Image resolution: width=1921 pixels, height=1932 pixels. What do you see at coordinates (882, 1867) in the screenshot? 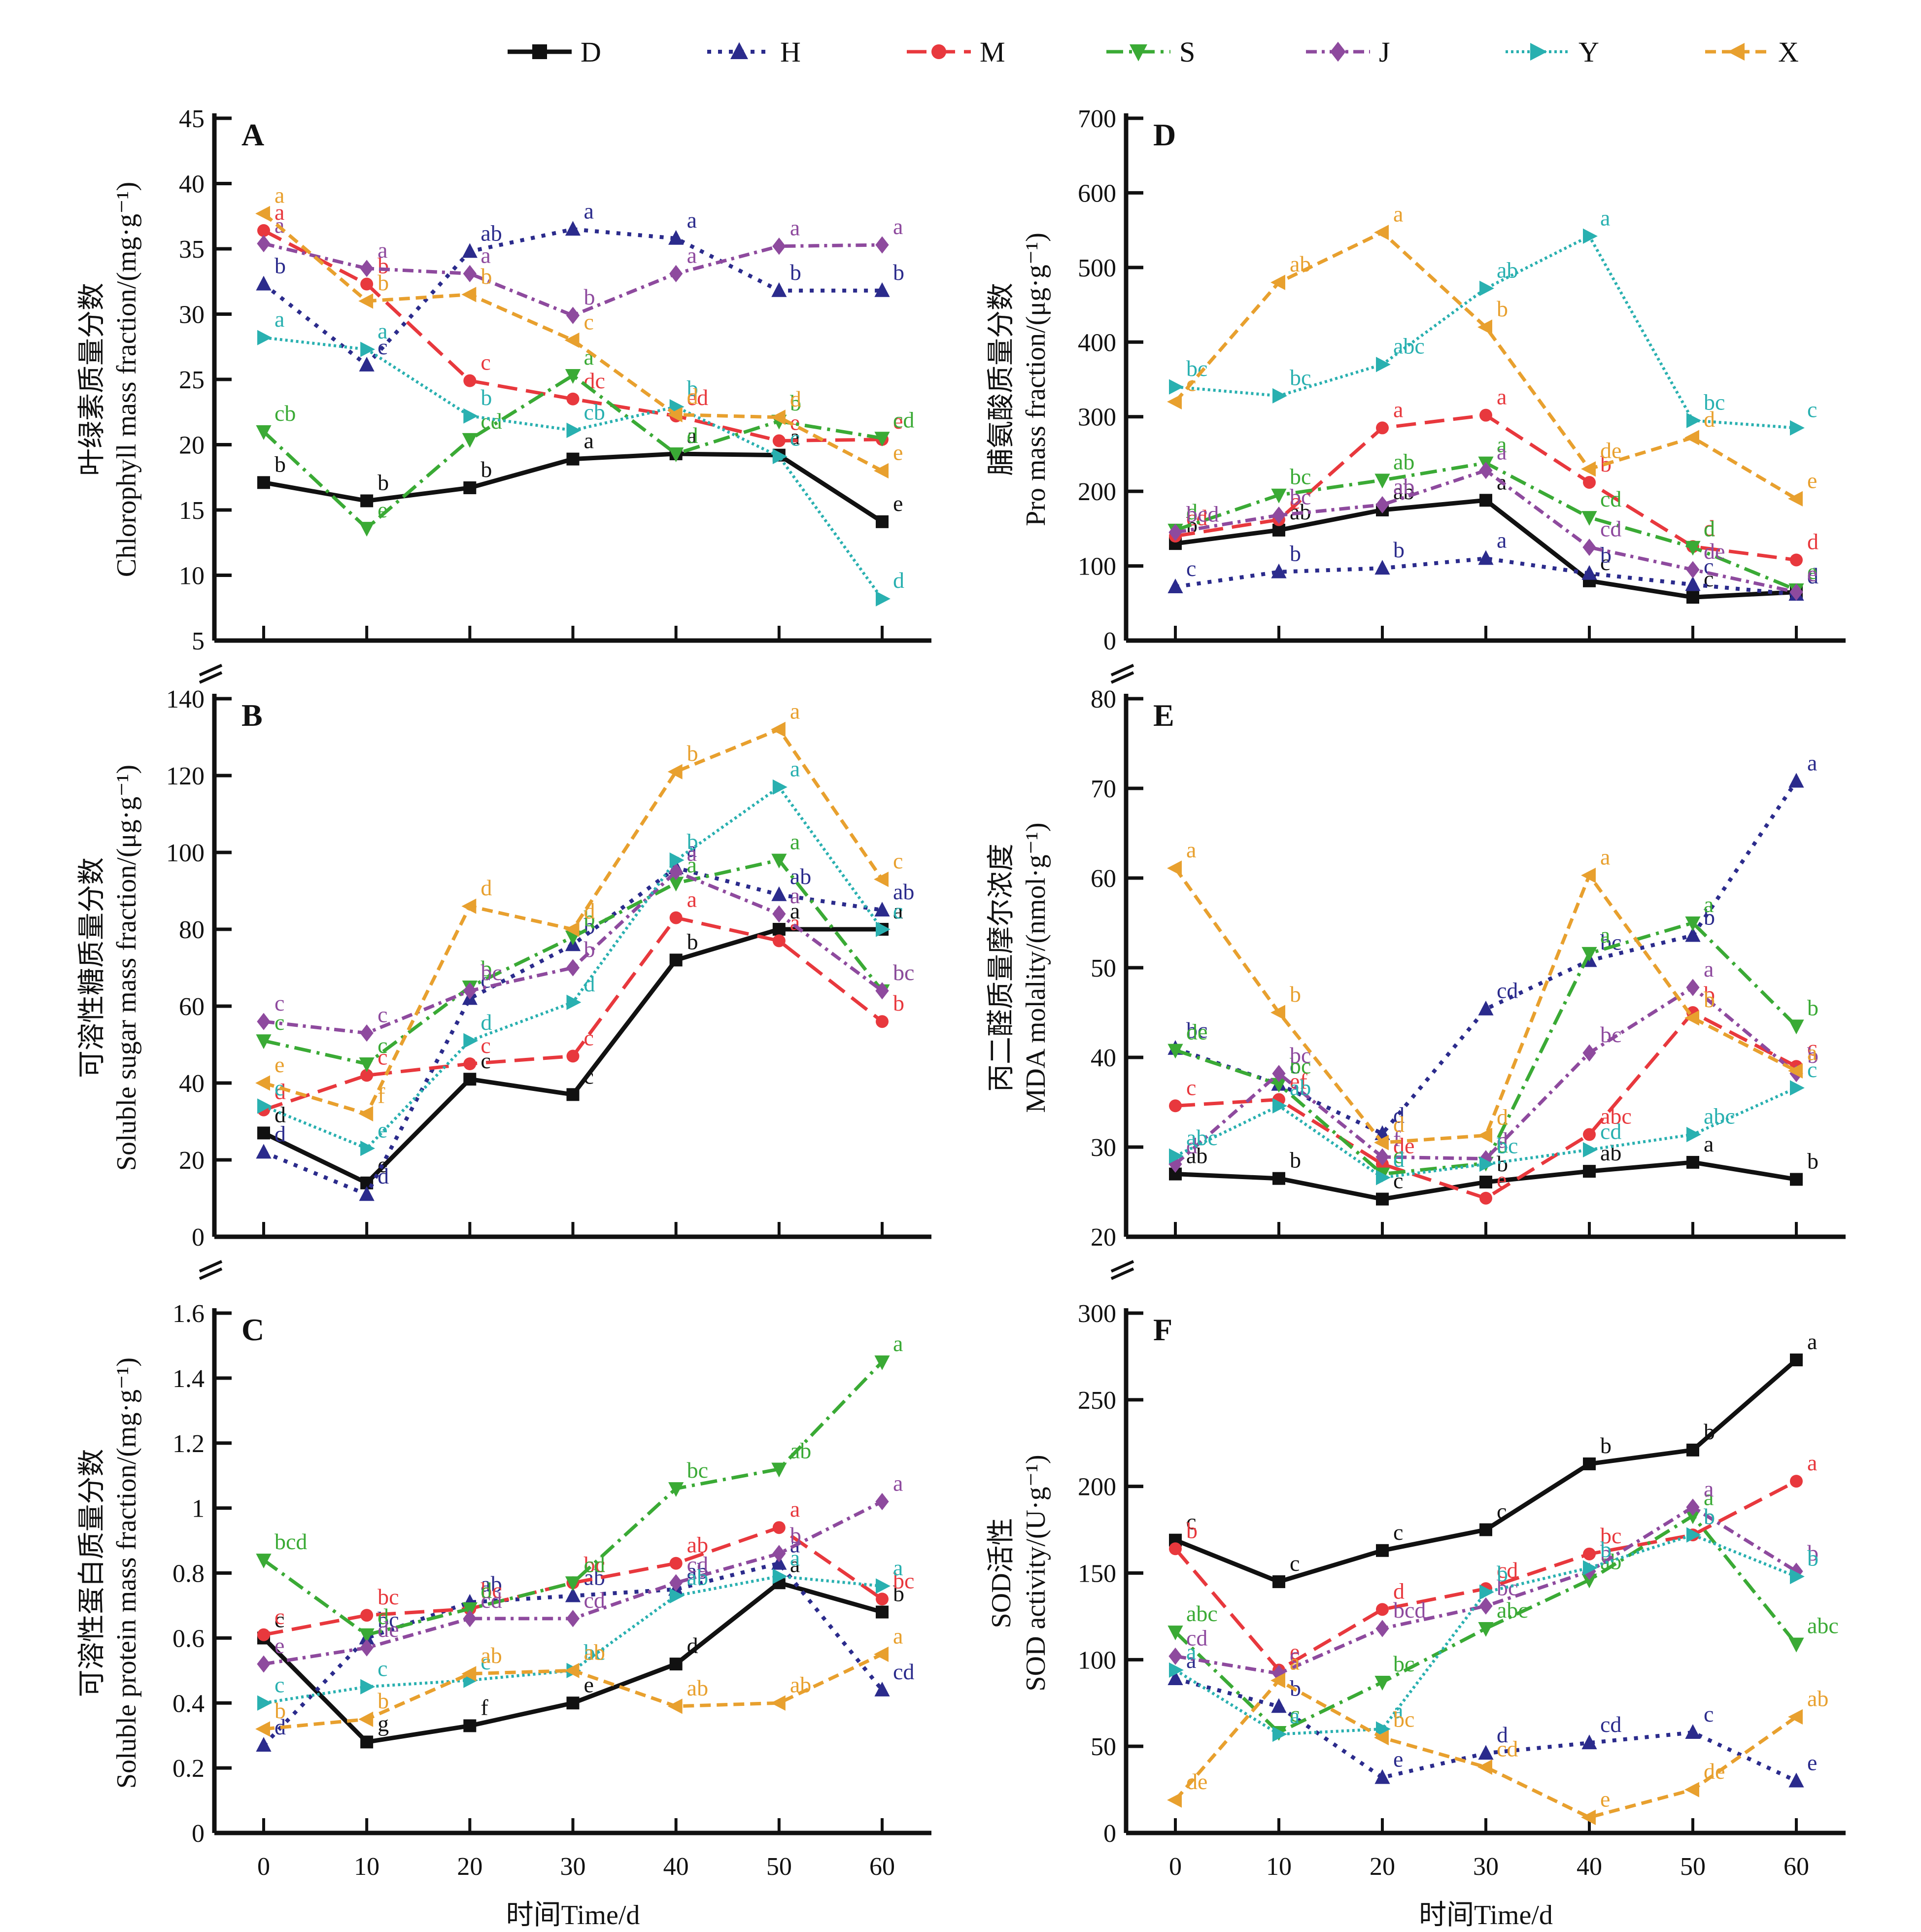
I see `x-tick-label: 60` at bounding box center [882, 1867].